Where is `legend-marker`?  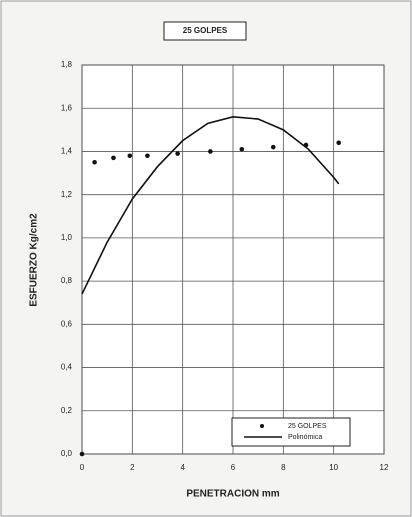
legend-marker is located at coordinates (262, 426).